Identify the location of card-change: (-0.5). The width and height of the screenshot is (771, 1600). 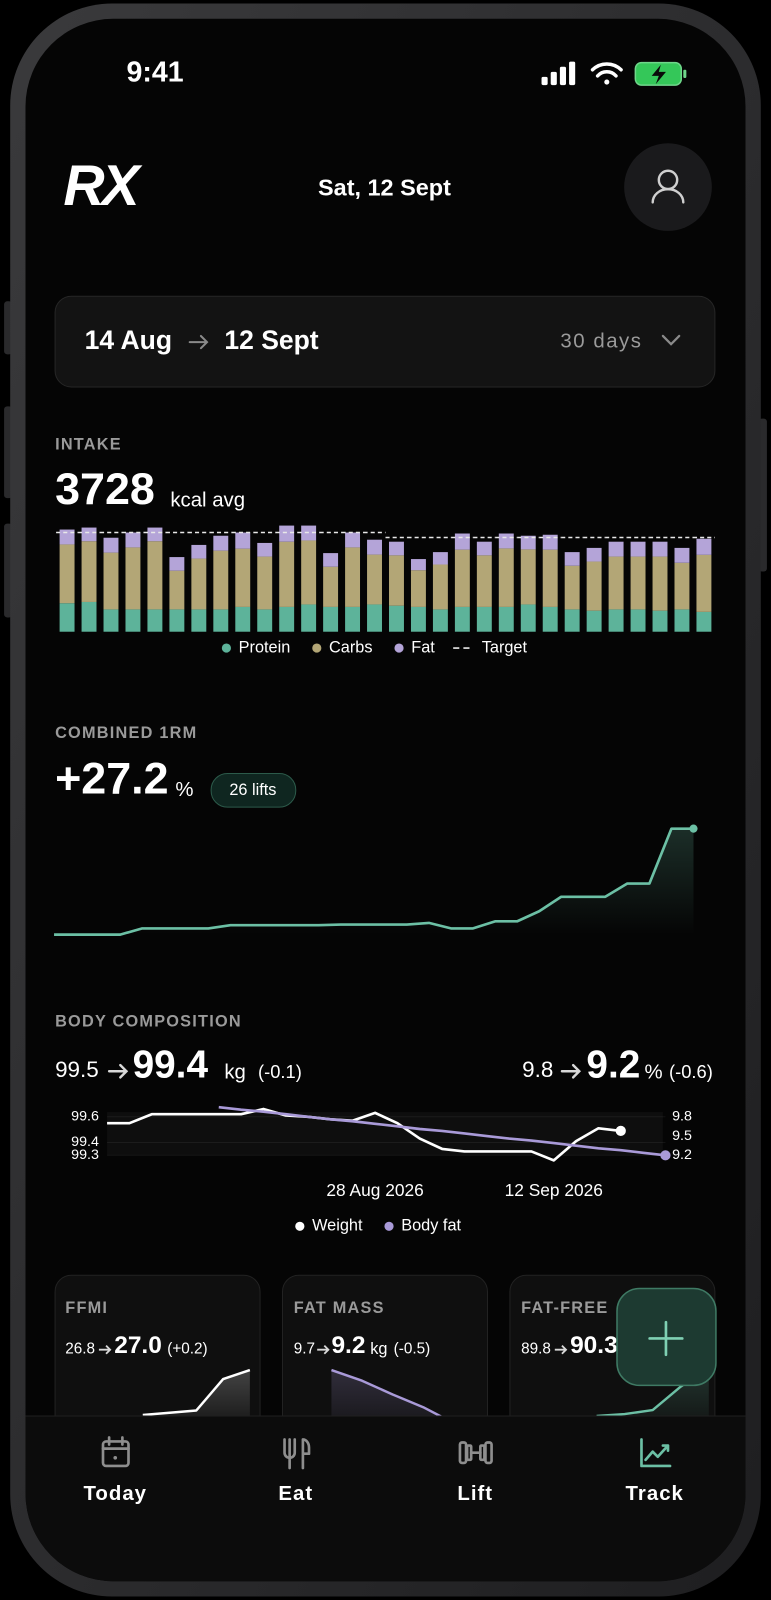
(412, 1349).